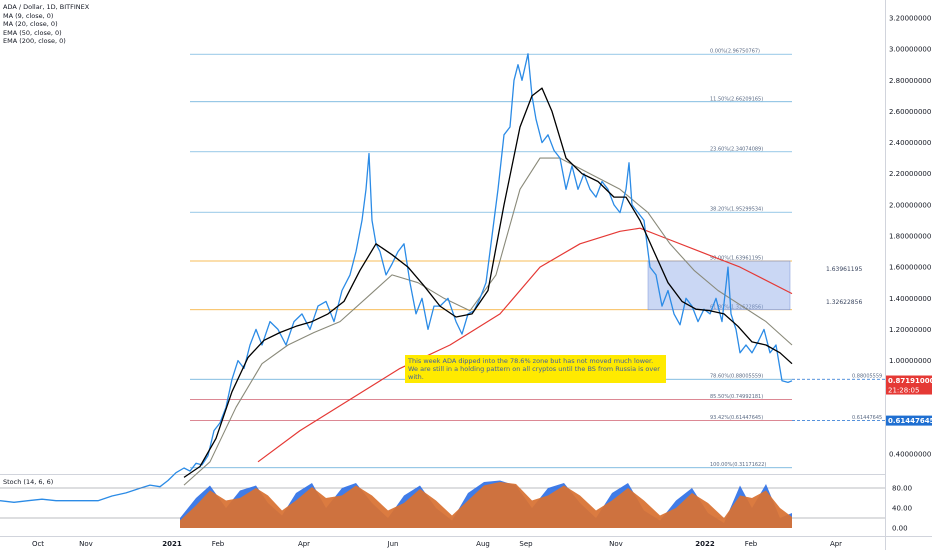 The height and width of the screenshot is (550, 932). What do you see at coordinates (719, 285) in the screenshot?
I see `target-zone-box` at bounding box center [719, 285].